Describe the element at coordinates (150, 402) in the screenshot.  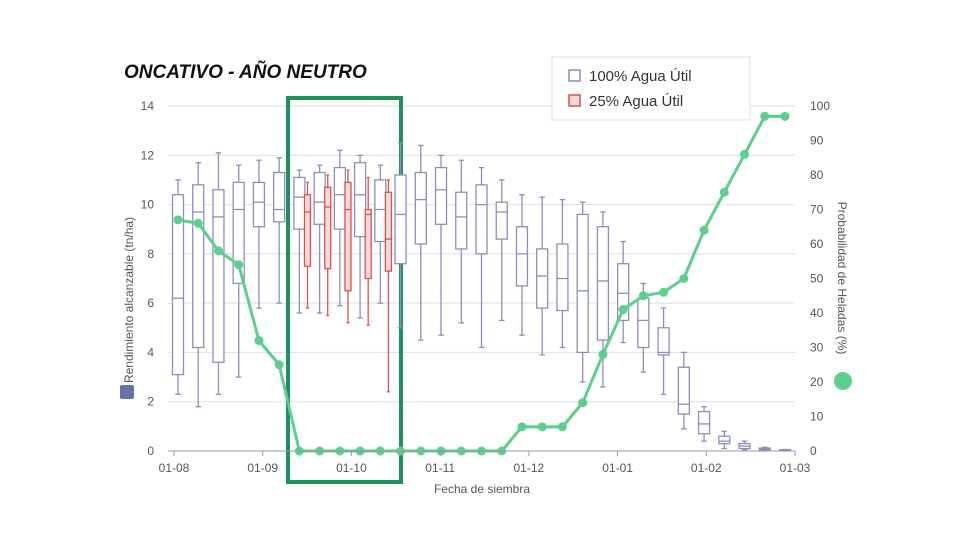
I see `y-left-tick-label: 2` at that location.